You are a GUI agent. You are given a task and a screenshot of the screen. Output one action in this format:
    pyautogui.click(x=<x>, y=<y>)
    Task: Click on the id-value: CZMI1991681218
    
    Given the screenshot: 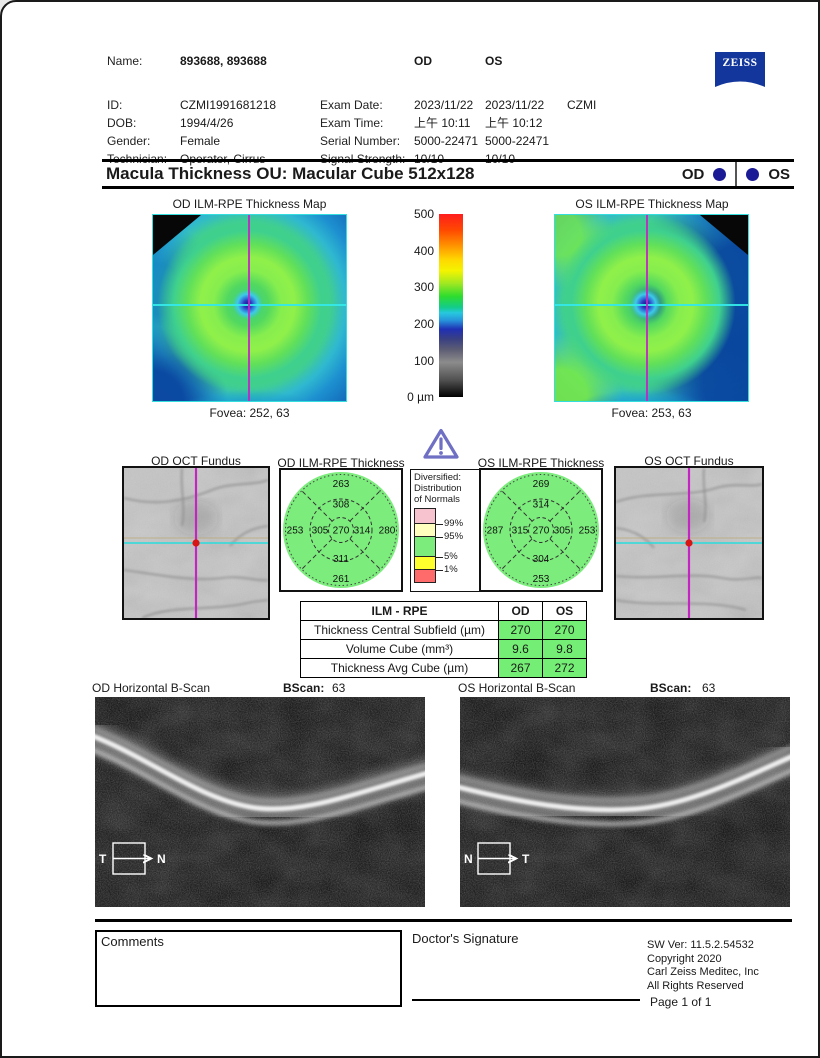 What is the action you would take?
    pyautogui.click(x=228, y=105)
    